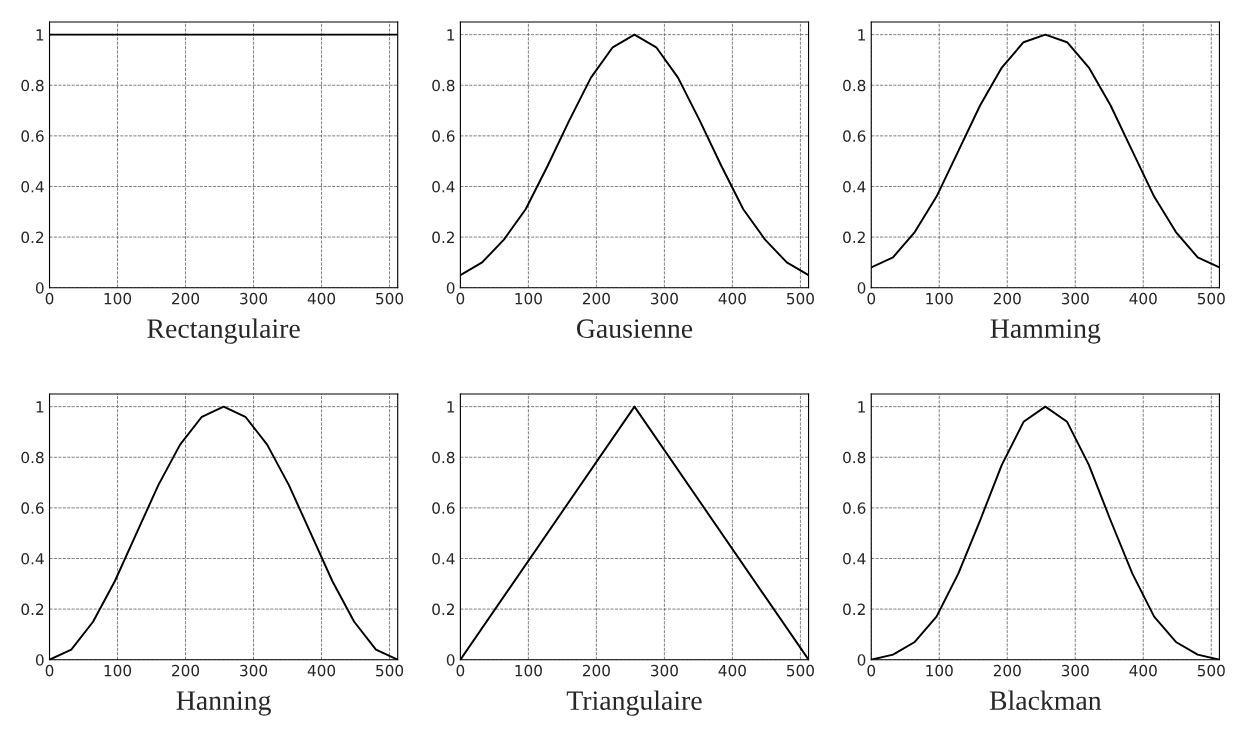 Image resolution: width=1238 pixels, height=733 pixels. What do you see at coordinates (223, 331) in the screenshot?
I see `x-axis-title: Rectangulaire` at bounding box center [223, 331].